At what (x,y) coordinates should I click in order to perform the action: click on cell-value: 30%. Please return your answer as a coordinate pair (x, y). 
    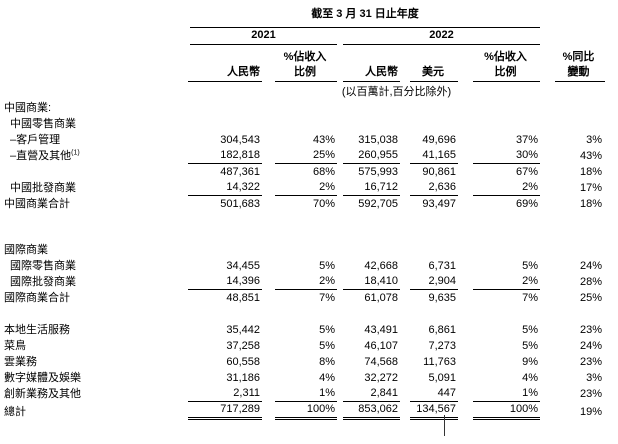
    Looking at the image, I should click on (507, 156).